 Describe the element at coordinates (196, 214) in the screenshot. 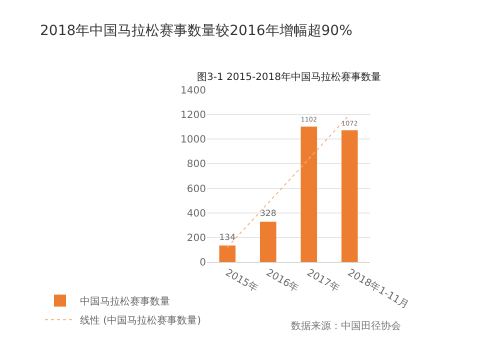

I see `y-tick-label: 400` at that location.